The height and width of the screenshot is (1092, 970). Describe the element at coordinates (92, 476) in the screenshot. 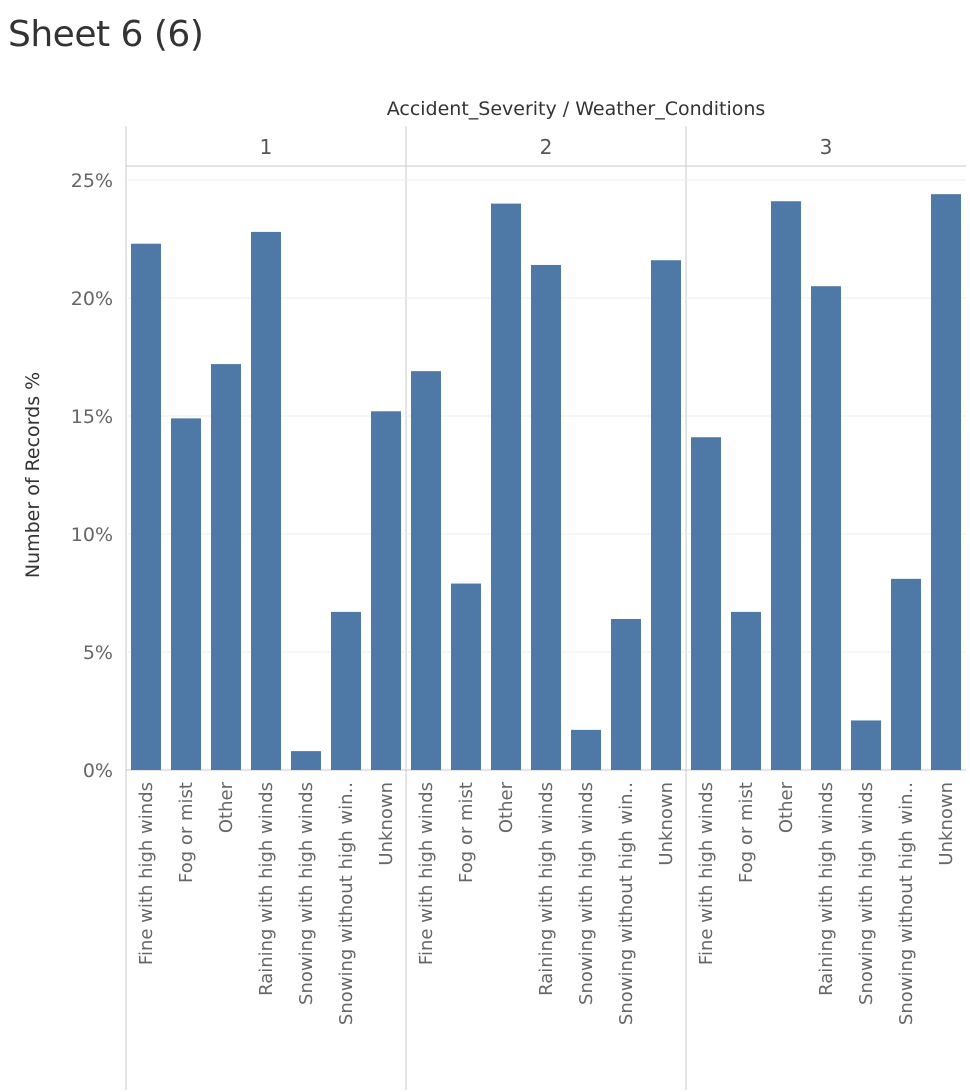

I see `y-axis: 0% 5% 10% 15% 20% 25%` at that location.